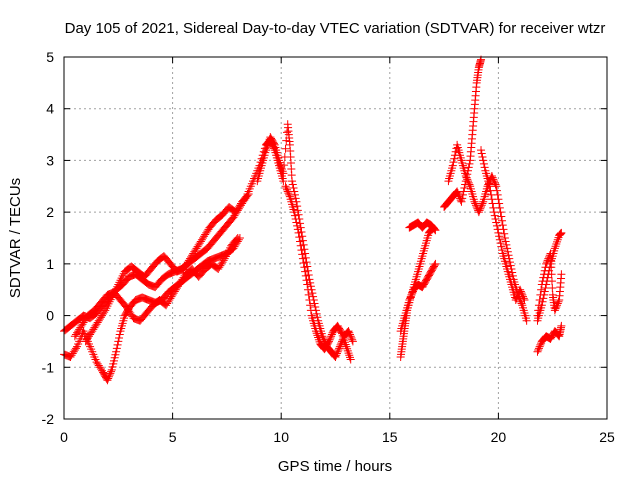  What do you see at coordinates (48, 419) in the screenshot?
I see `y-tick-label: -2` at bounding box center [48, 419].